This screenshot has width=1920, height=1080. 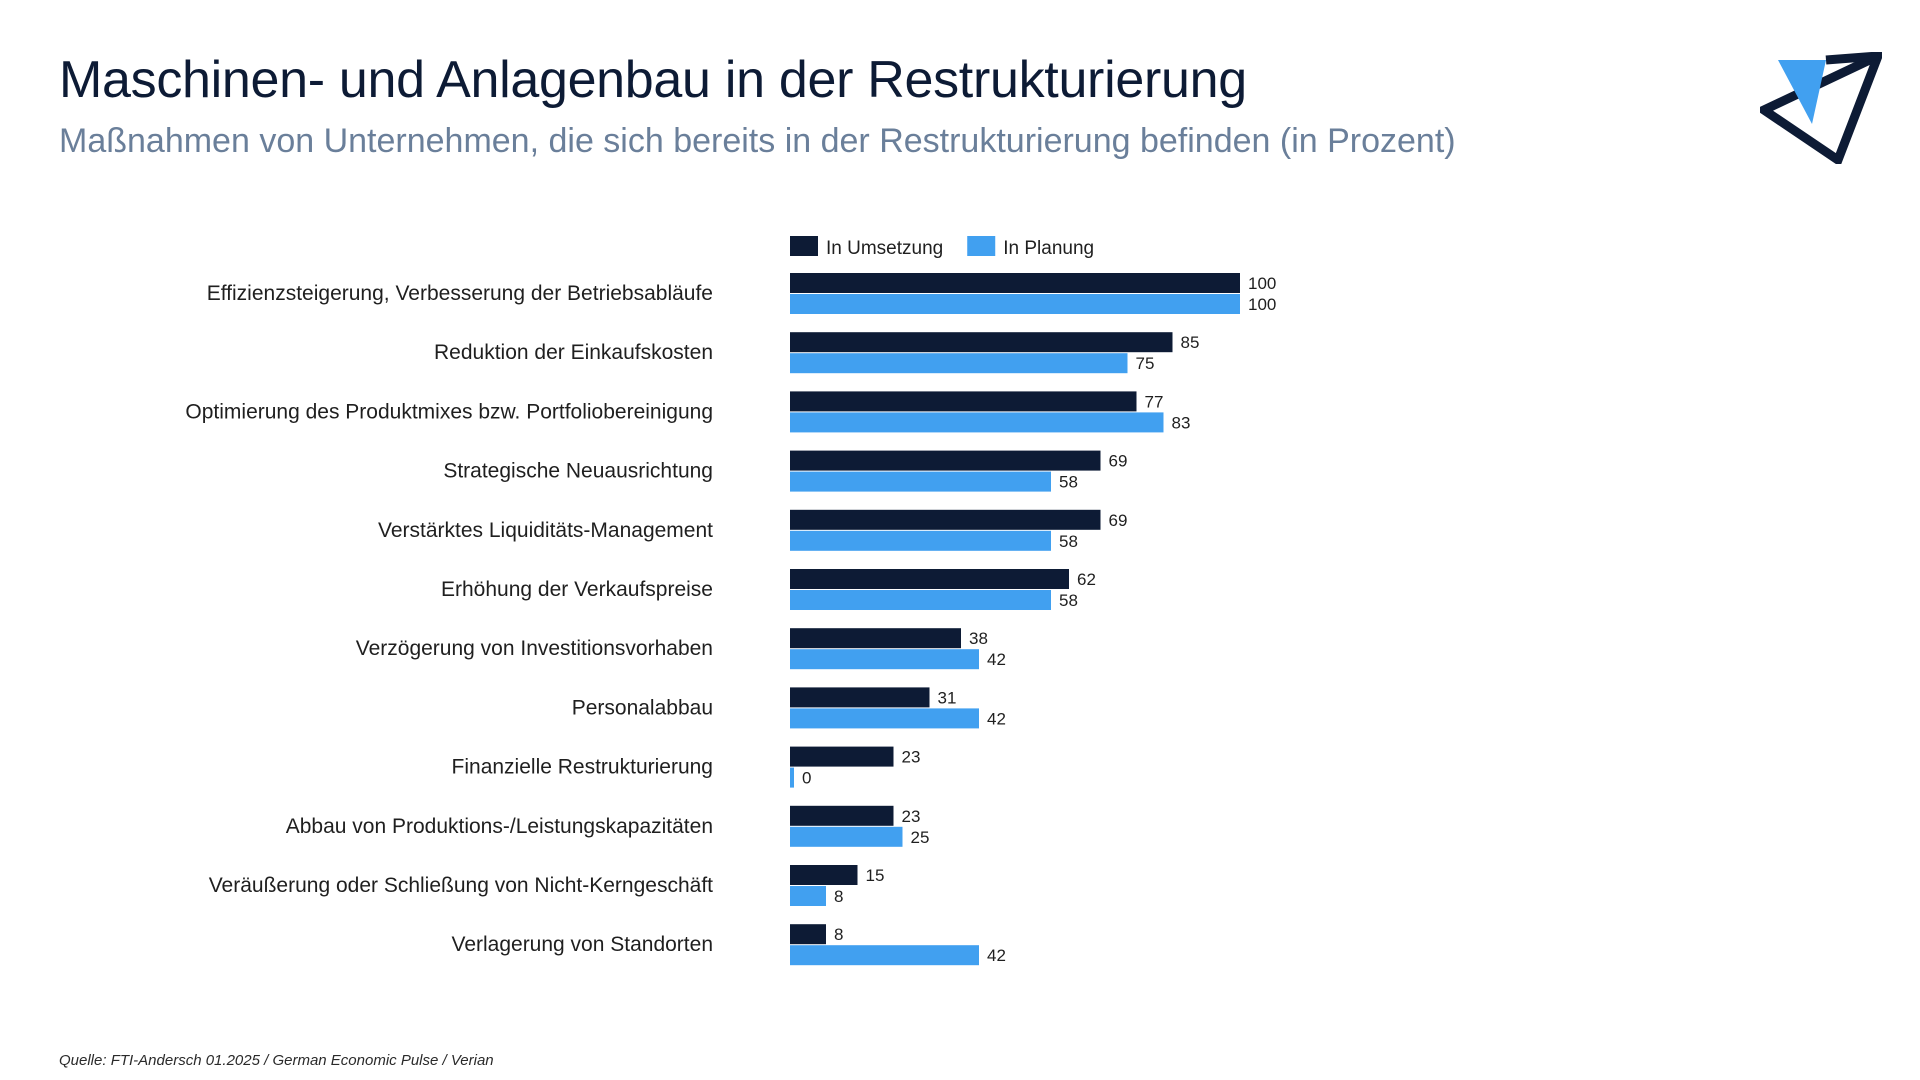 I want to click on data-label: 25, so click(x=920, y=837).